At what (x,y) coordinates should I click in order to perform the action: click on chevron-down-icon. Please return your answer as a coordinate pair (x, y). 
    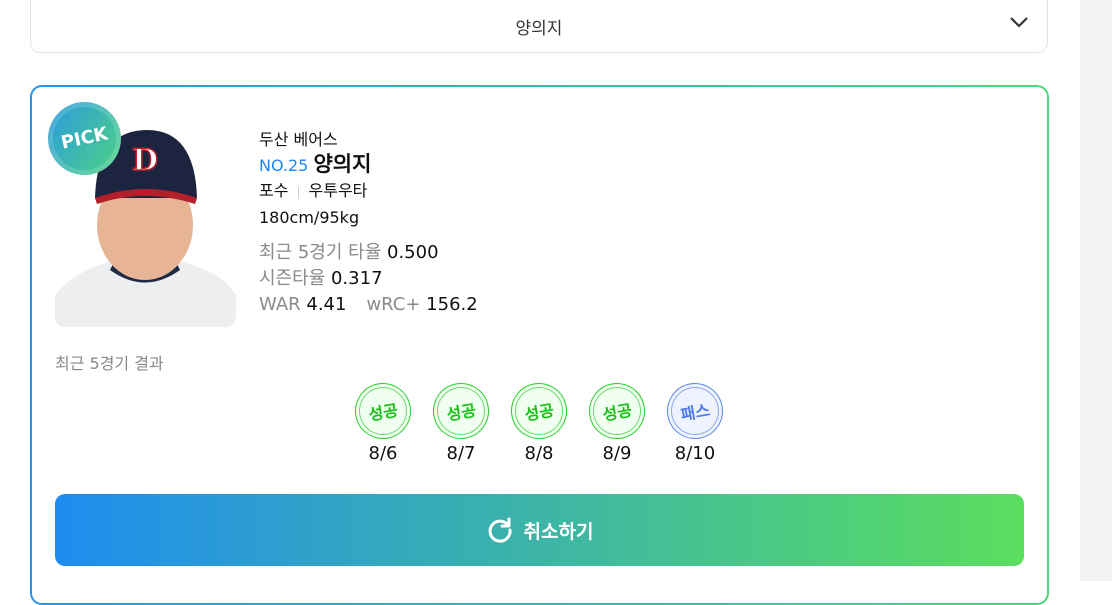
    Looking at the image, I should click on (1019, 22).